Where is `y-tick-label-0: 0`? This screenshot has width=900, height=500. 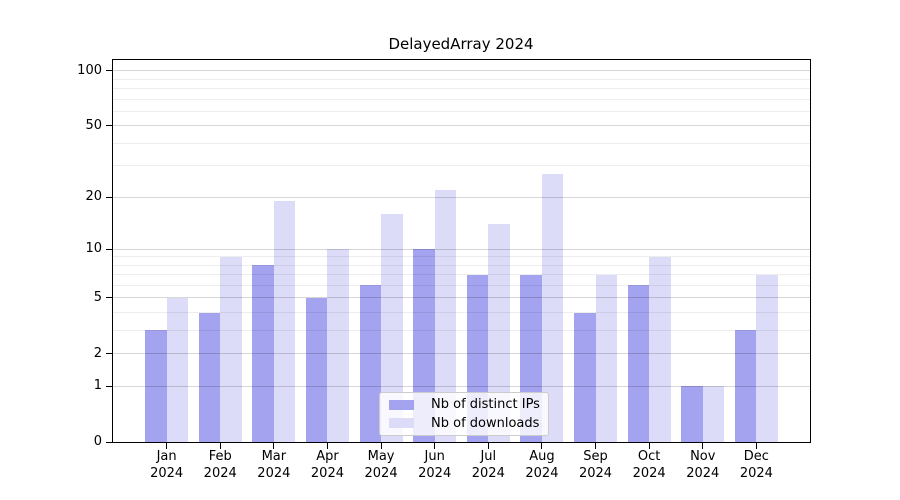 y-tick-label-0: 0 is located at coordinates (97, 441).